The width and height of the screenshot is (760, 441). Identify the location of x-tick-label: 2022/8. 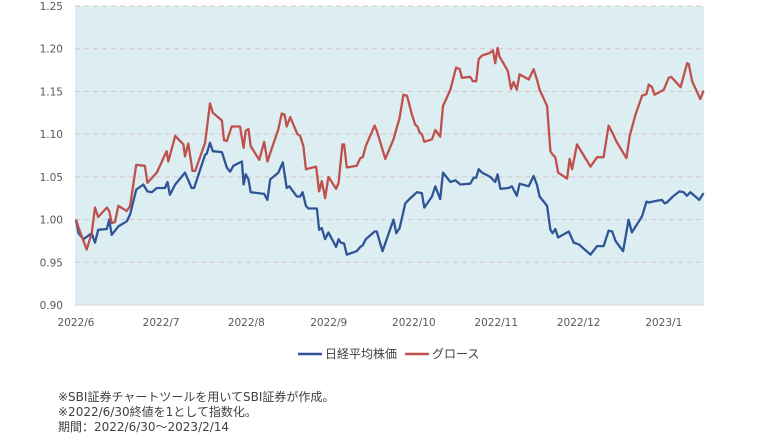
(246, 323).